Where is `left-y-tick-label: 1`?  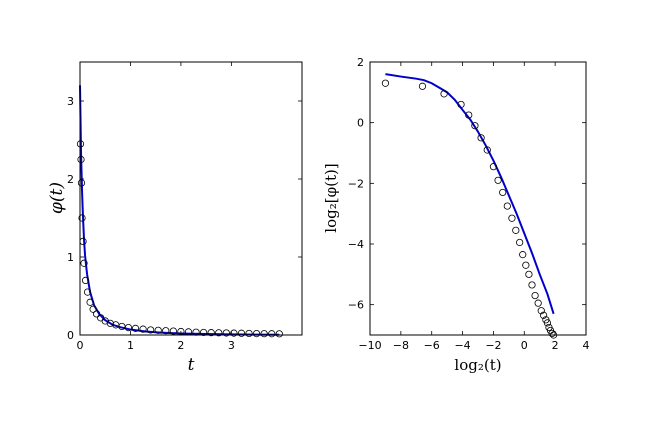 left-y-tick-label: 1 is located at coordinates (70, 257).